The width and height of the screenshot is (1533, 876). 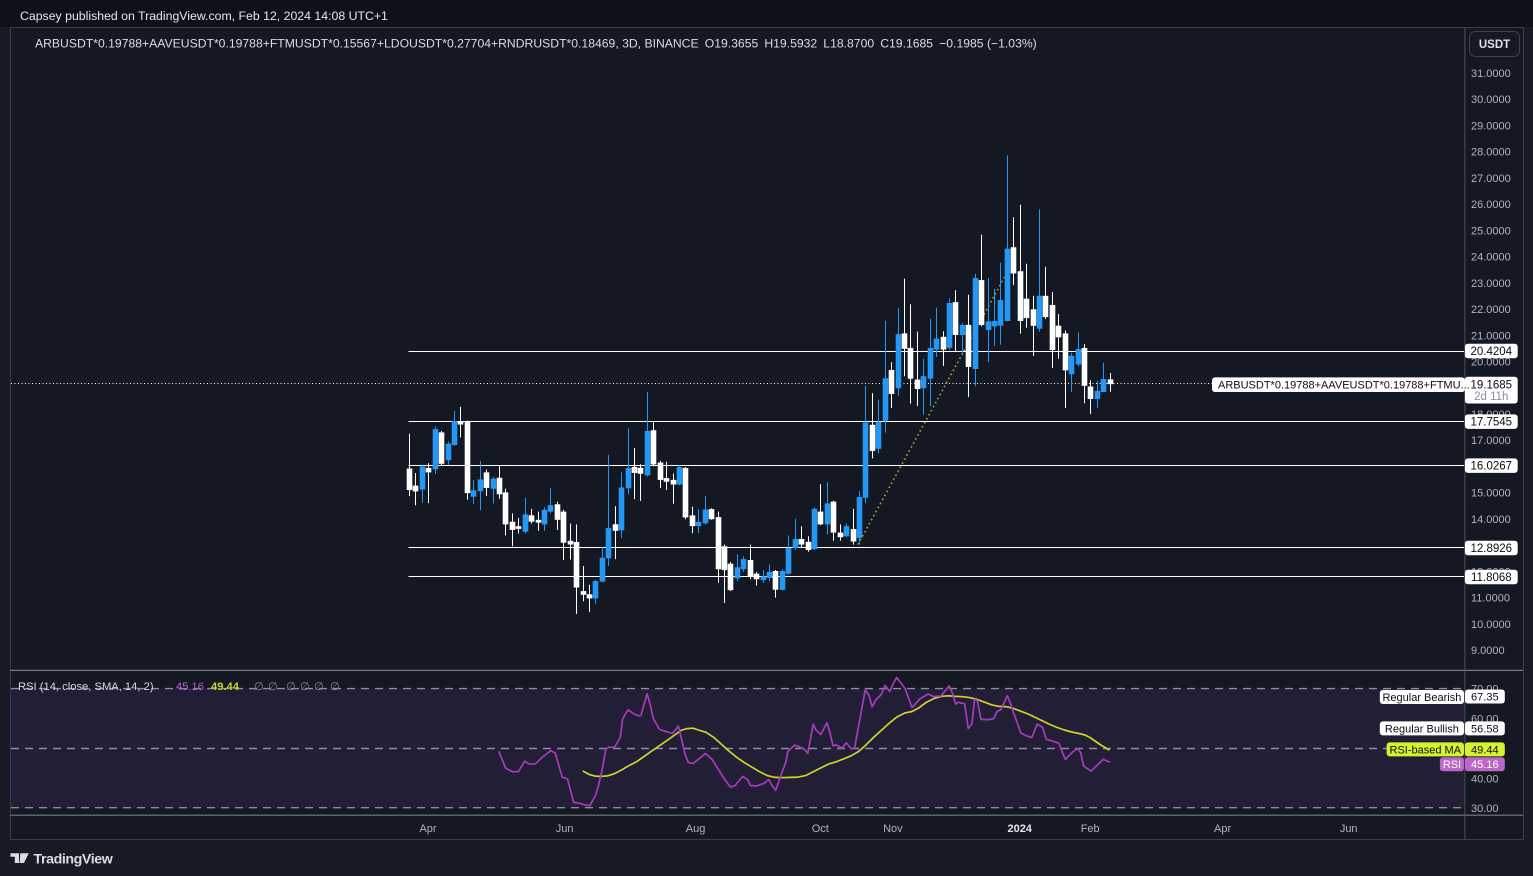 What do you see at coordinates (86, 687) in the screenshot?
I see `svg-text: RSI (14, close, SMA, 14, 2)` at bounding box center [86, 687].